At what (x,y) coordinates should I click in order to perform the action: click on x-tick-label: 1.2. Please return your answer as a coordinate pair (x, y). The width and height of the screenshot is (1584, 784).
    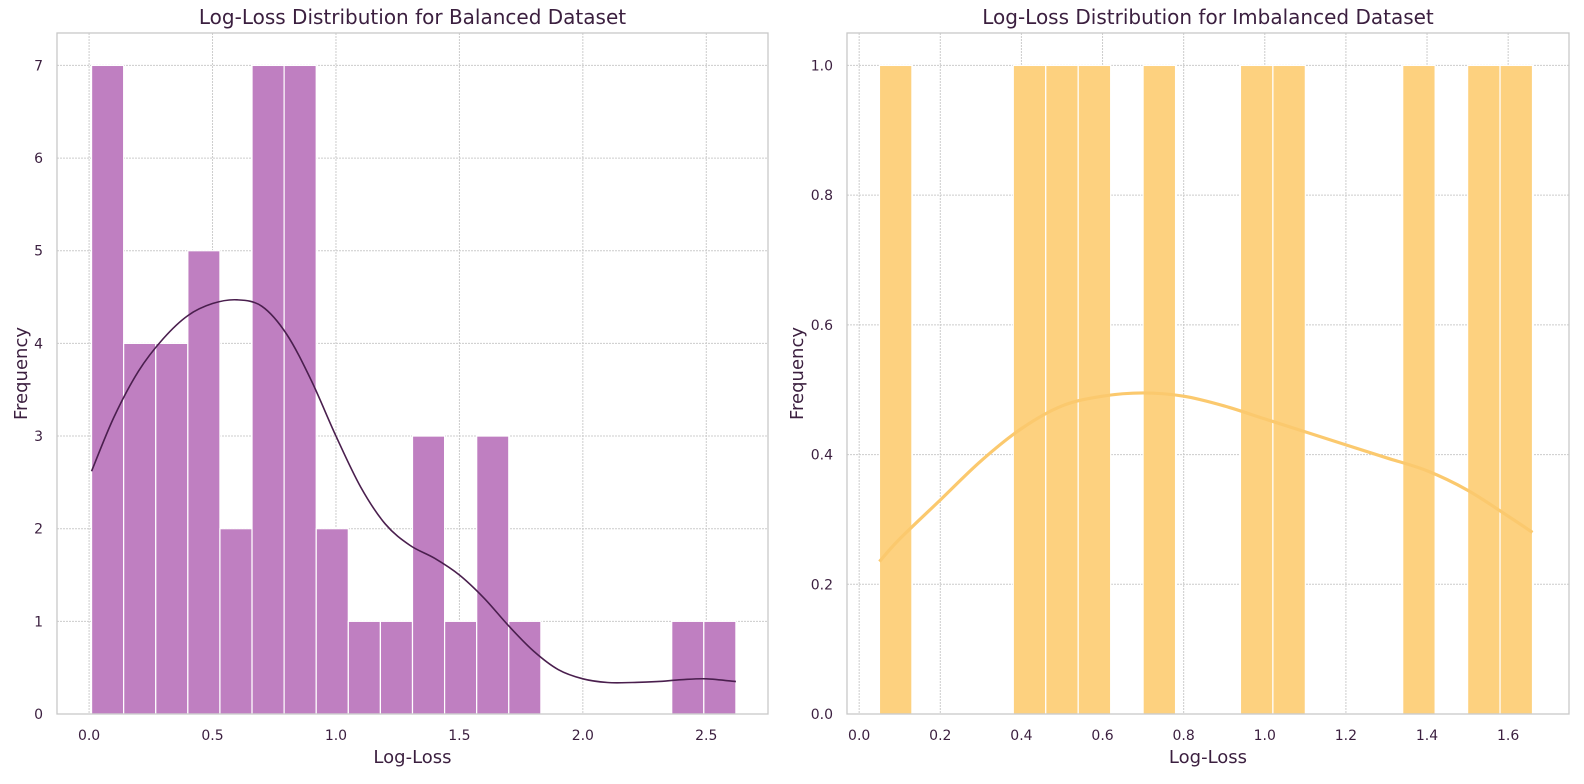
    Looking at the image, I should click on (1346, 736).